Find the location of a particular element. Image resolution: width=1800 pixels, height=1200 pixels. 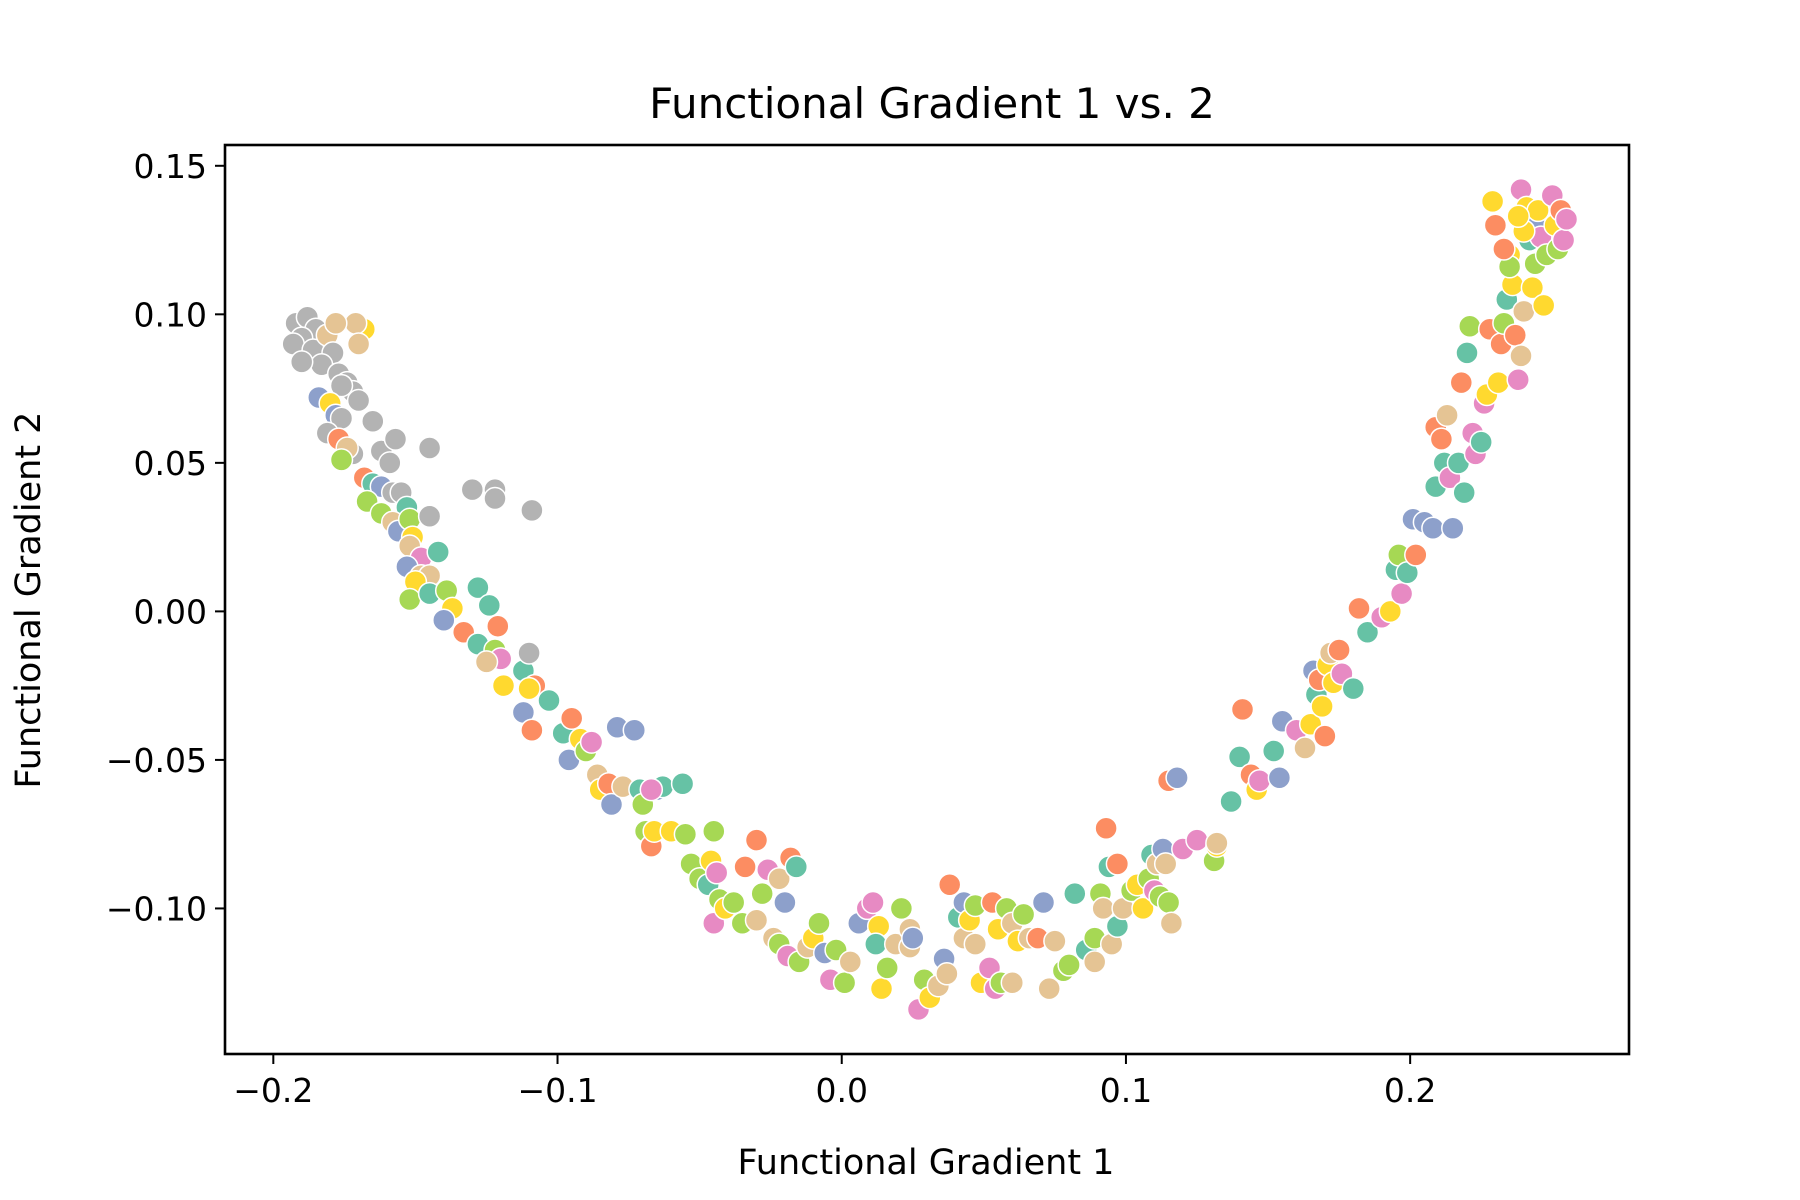

x-tick-label: 0.2 is located at coordinates (1410, 1090).